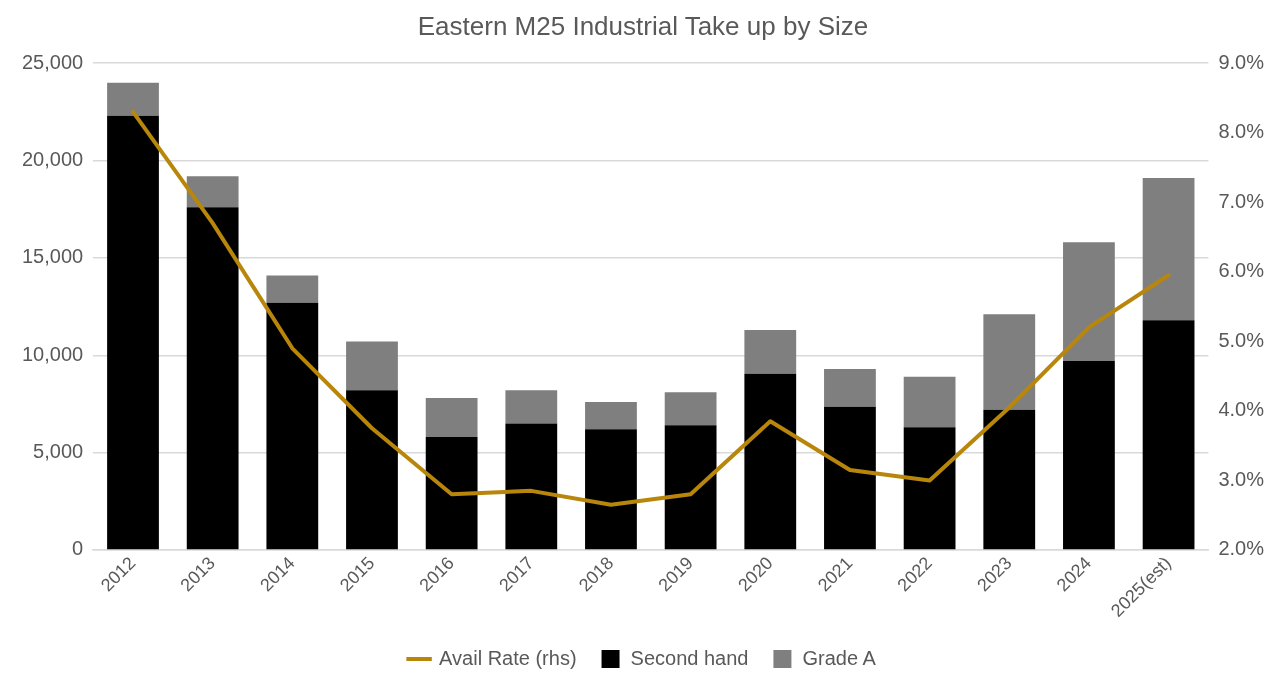  Describe the element at coordinates (643, 25) in the screenshot. I see `chart-title: Eastern M25 Industrial Take up by Size` at that location.